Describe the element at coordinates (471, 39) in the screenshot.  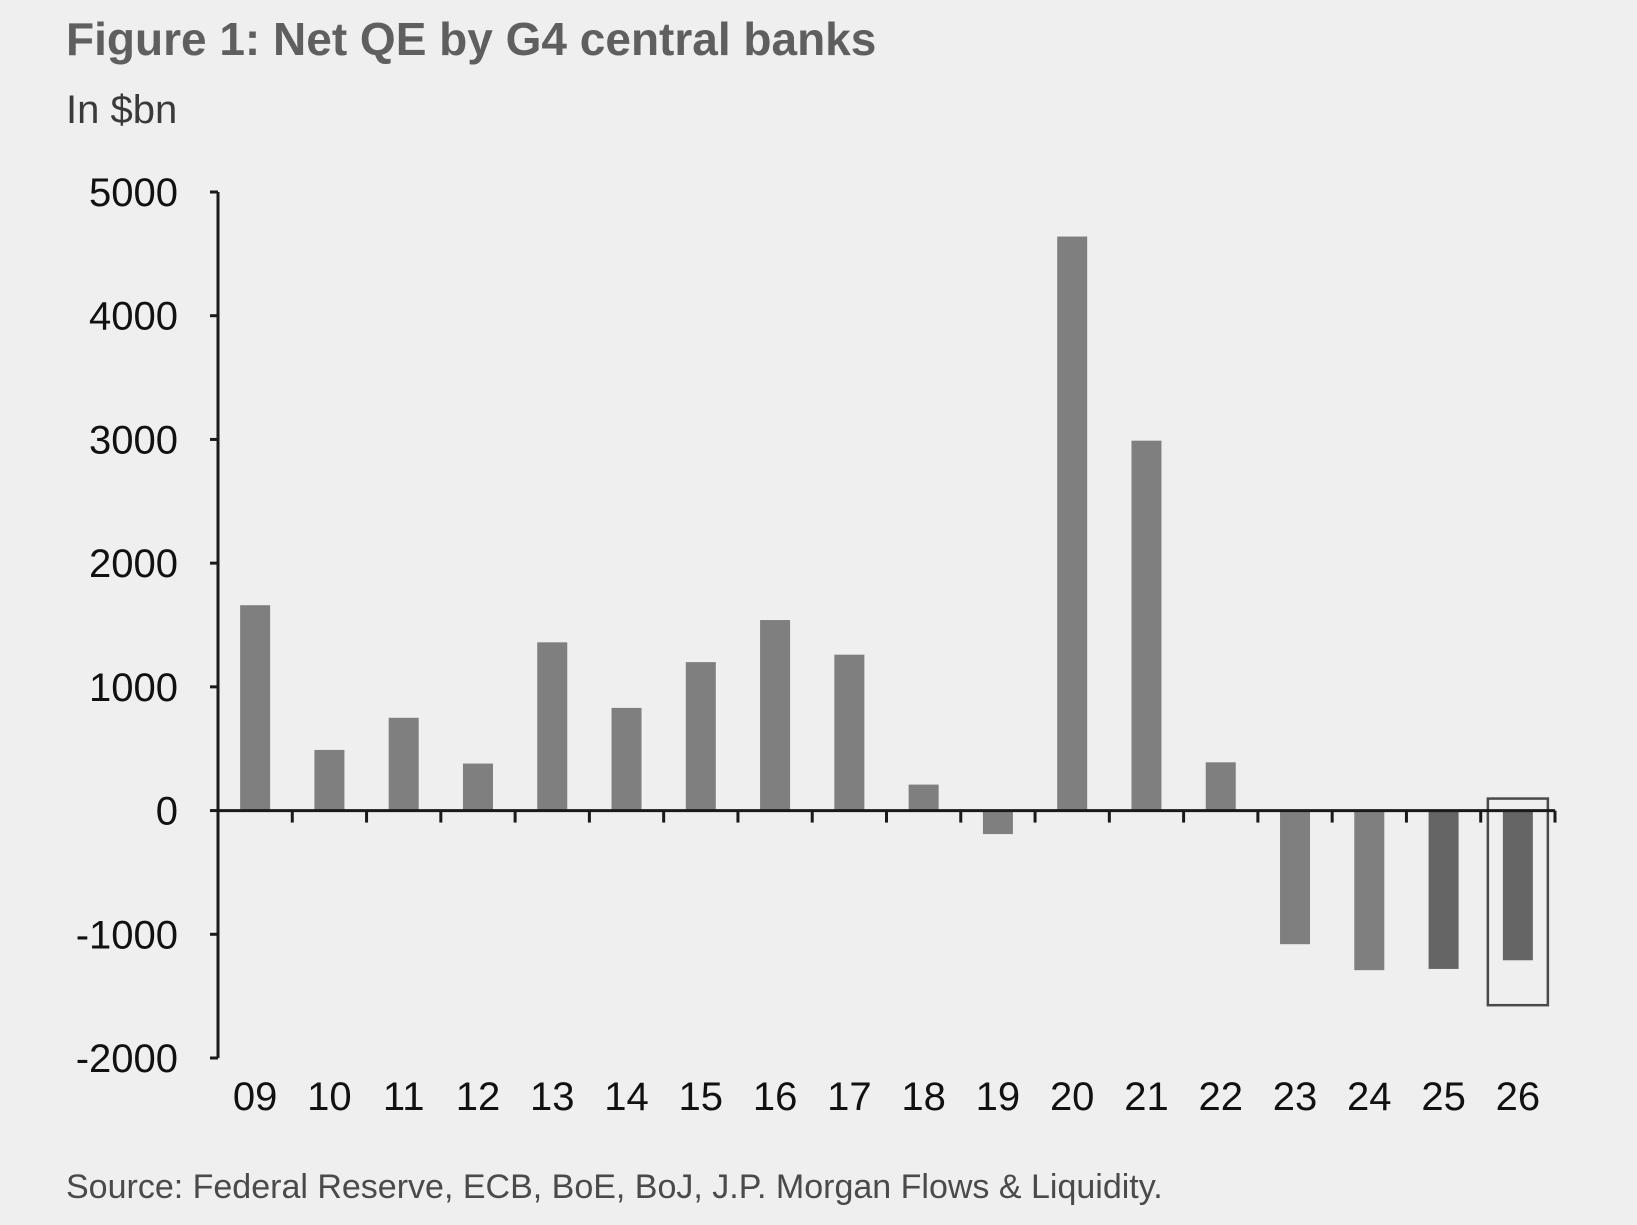
I see `chart-title: Figure 1: Net QE by G4 central banks` at that location.